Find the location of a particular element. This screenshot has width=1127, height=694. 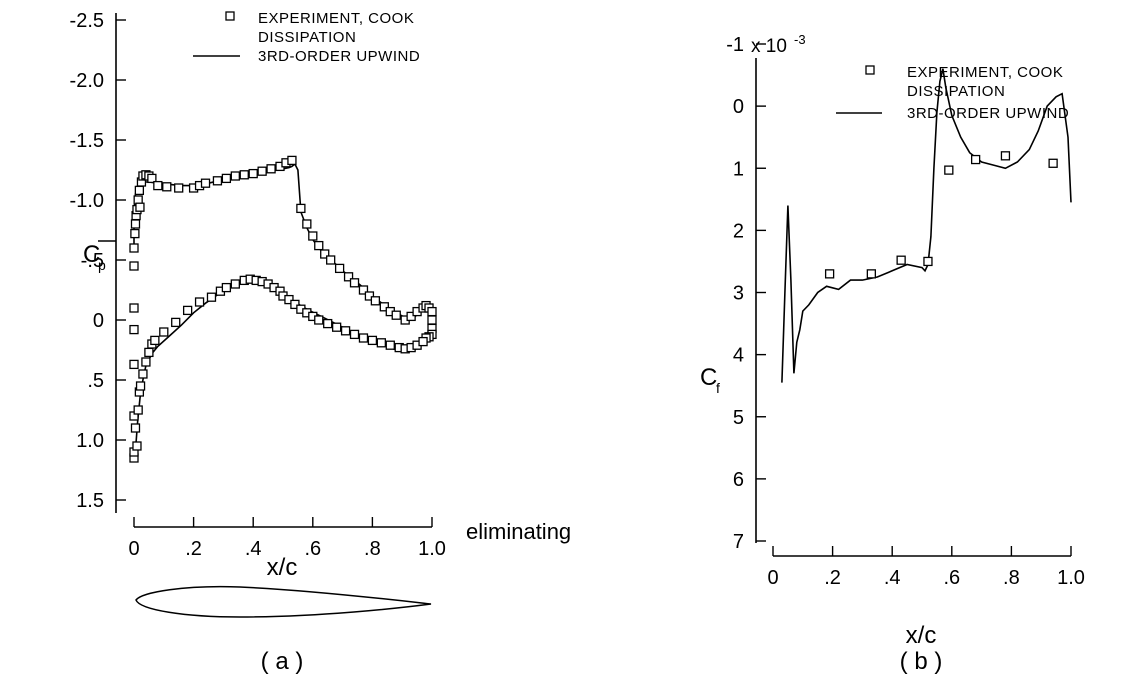

panel-b-series-line is located at coordinates (926, 225).